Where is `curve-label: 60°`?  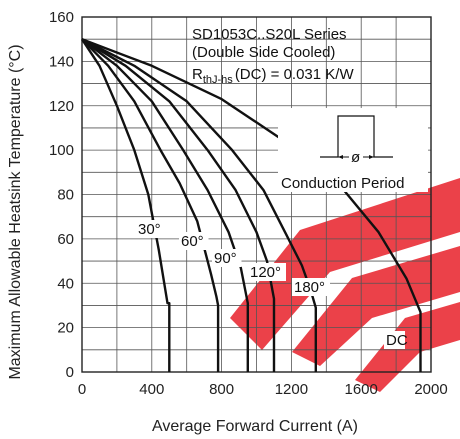
curve-label: 60° is located at coordinates (192, 241).